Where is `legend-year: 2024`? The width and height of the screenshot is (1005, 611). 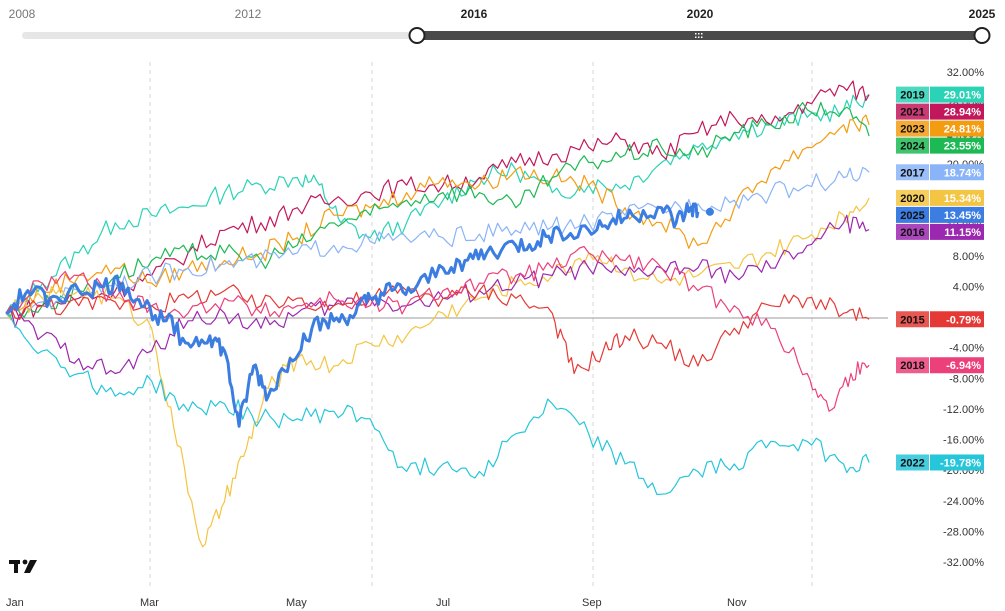 legend-year: 2024 is located at coordinates (912, 147).